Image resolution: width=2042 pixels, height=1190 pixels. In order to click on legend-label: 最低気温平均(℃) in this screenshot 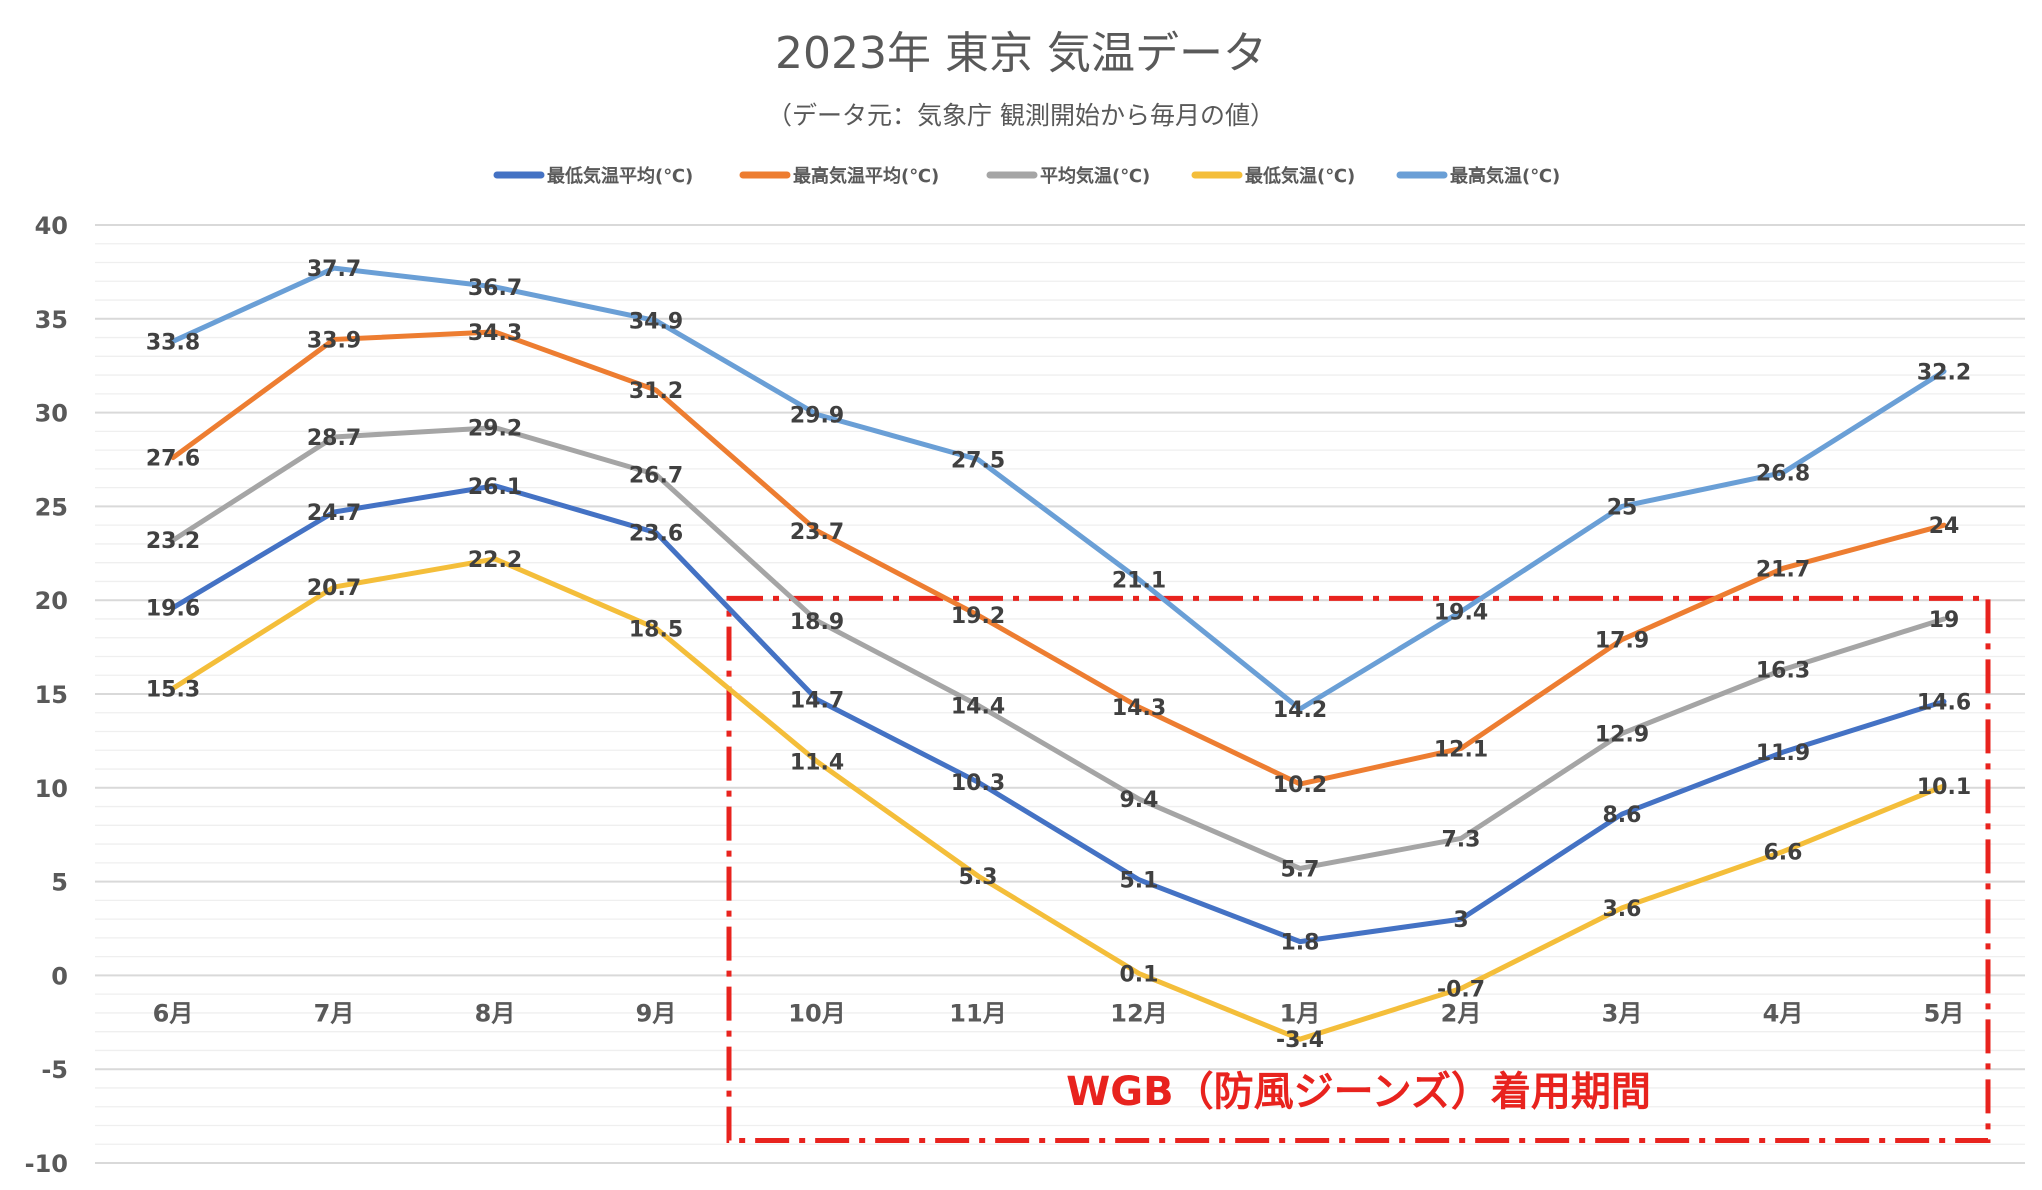, I will do `click(620, 176)`.